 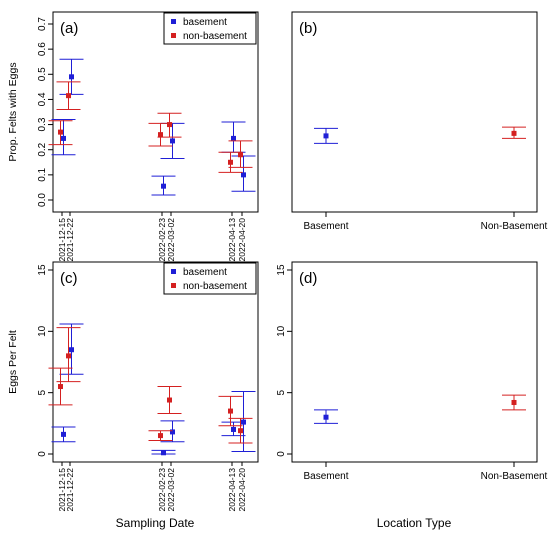 What do you see at coordinates (13, 362) in the screenshot?
I see `y-axis-label-c: Eggs Per Felt` at bounding box center [13, 362].